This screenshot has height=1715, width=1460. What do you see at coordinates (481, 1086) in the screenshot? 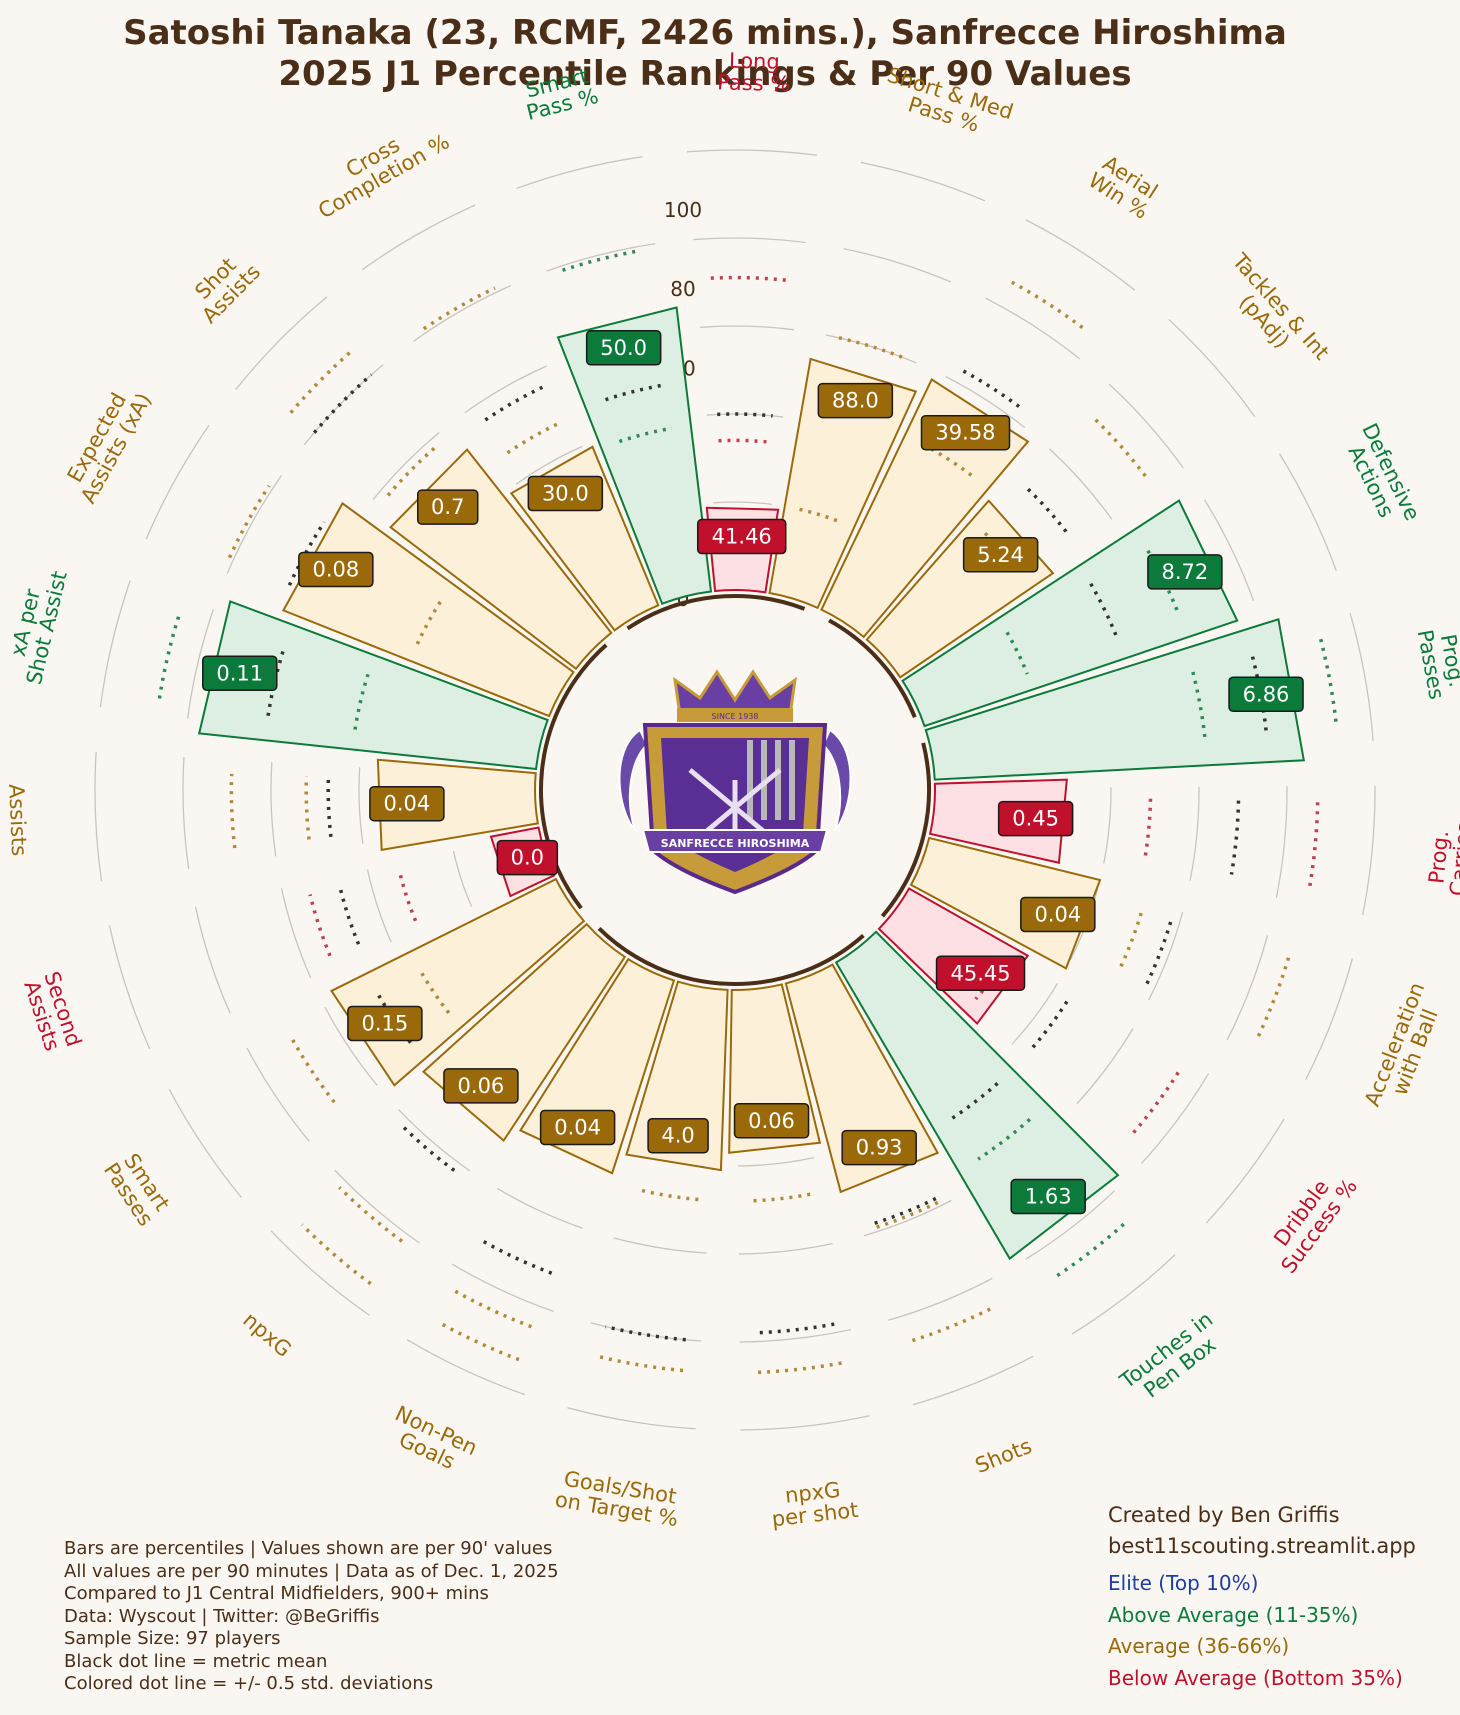
I see `value-box: 0.06` at bounding box center [481, 1086].